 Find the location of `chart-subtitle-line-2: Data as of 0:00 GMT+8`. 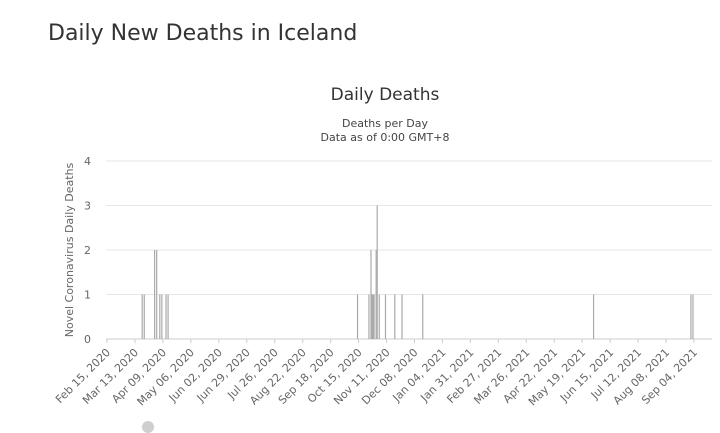

chart-subtitle-line-2: Data as of 0:00 GMT+8 is located at coordinates (385, 137).